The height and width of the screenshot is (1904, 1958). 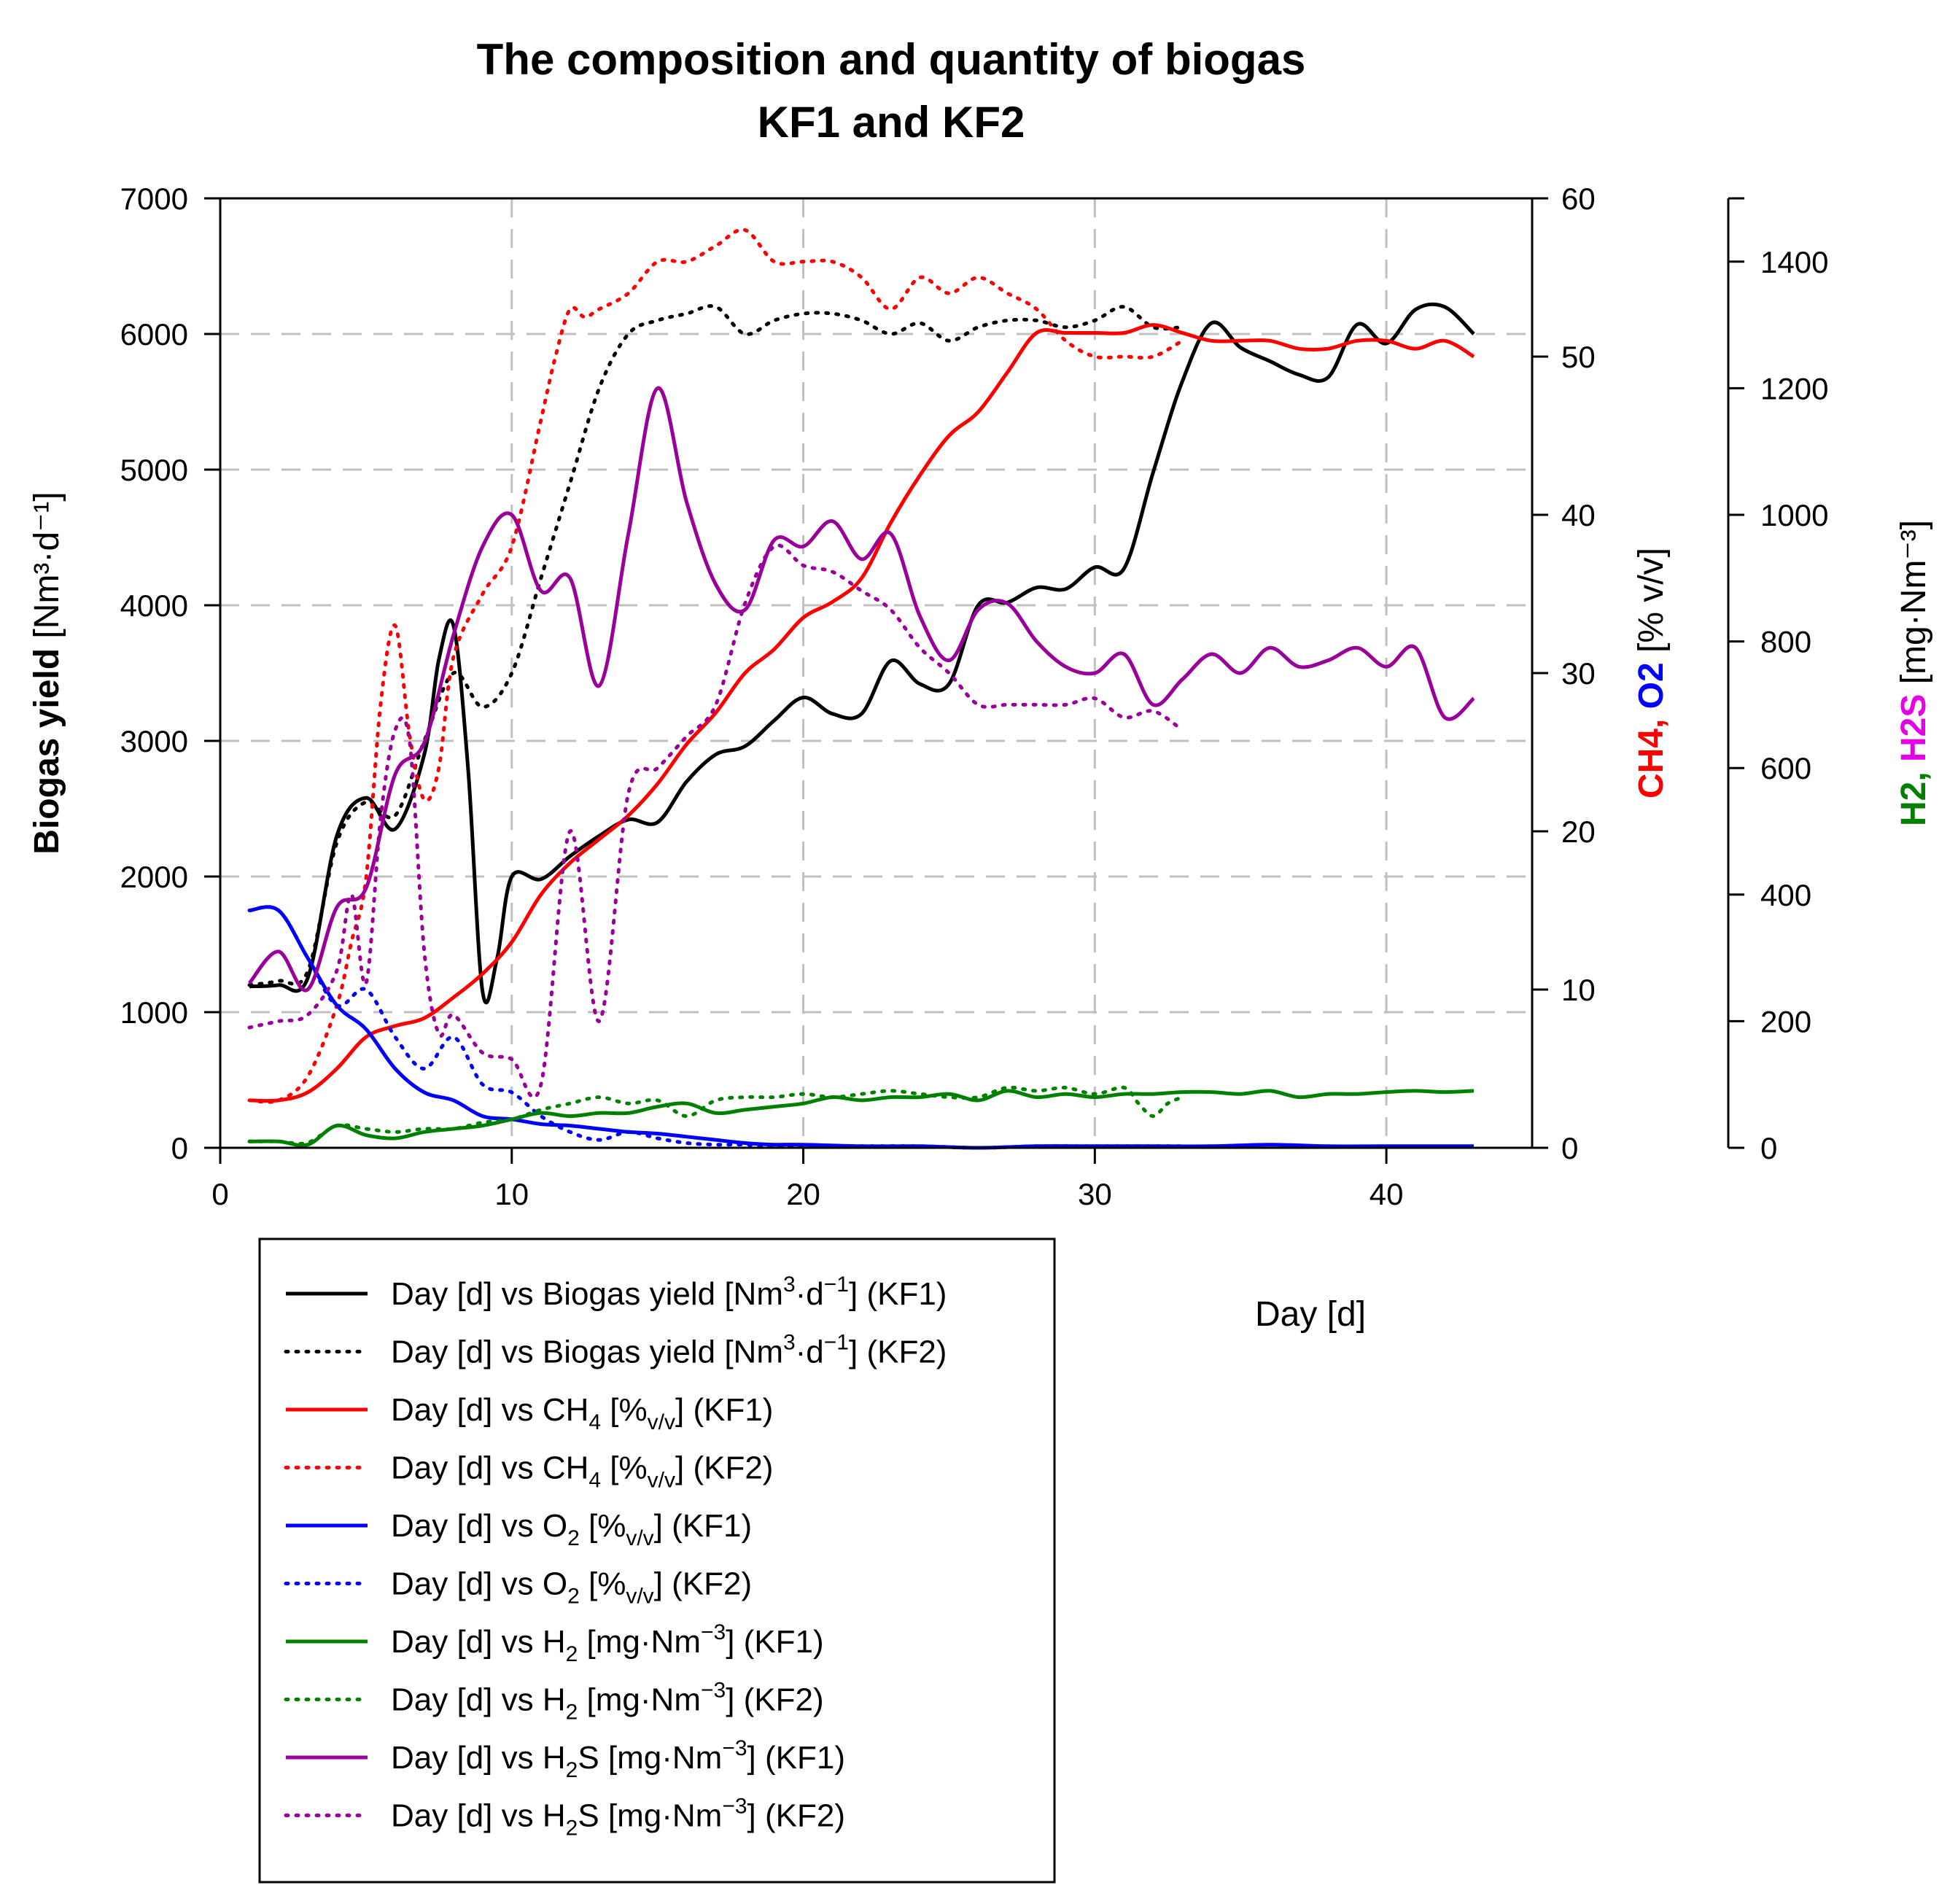 I want to click on y-right2-tick-label: 1000, so click(x=1794, y=515).